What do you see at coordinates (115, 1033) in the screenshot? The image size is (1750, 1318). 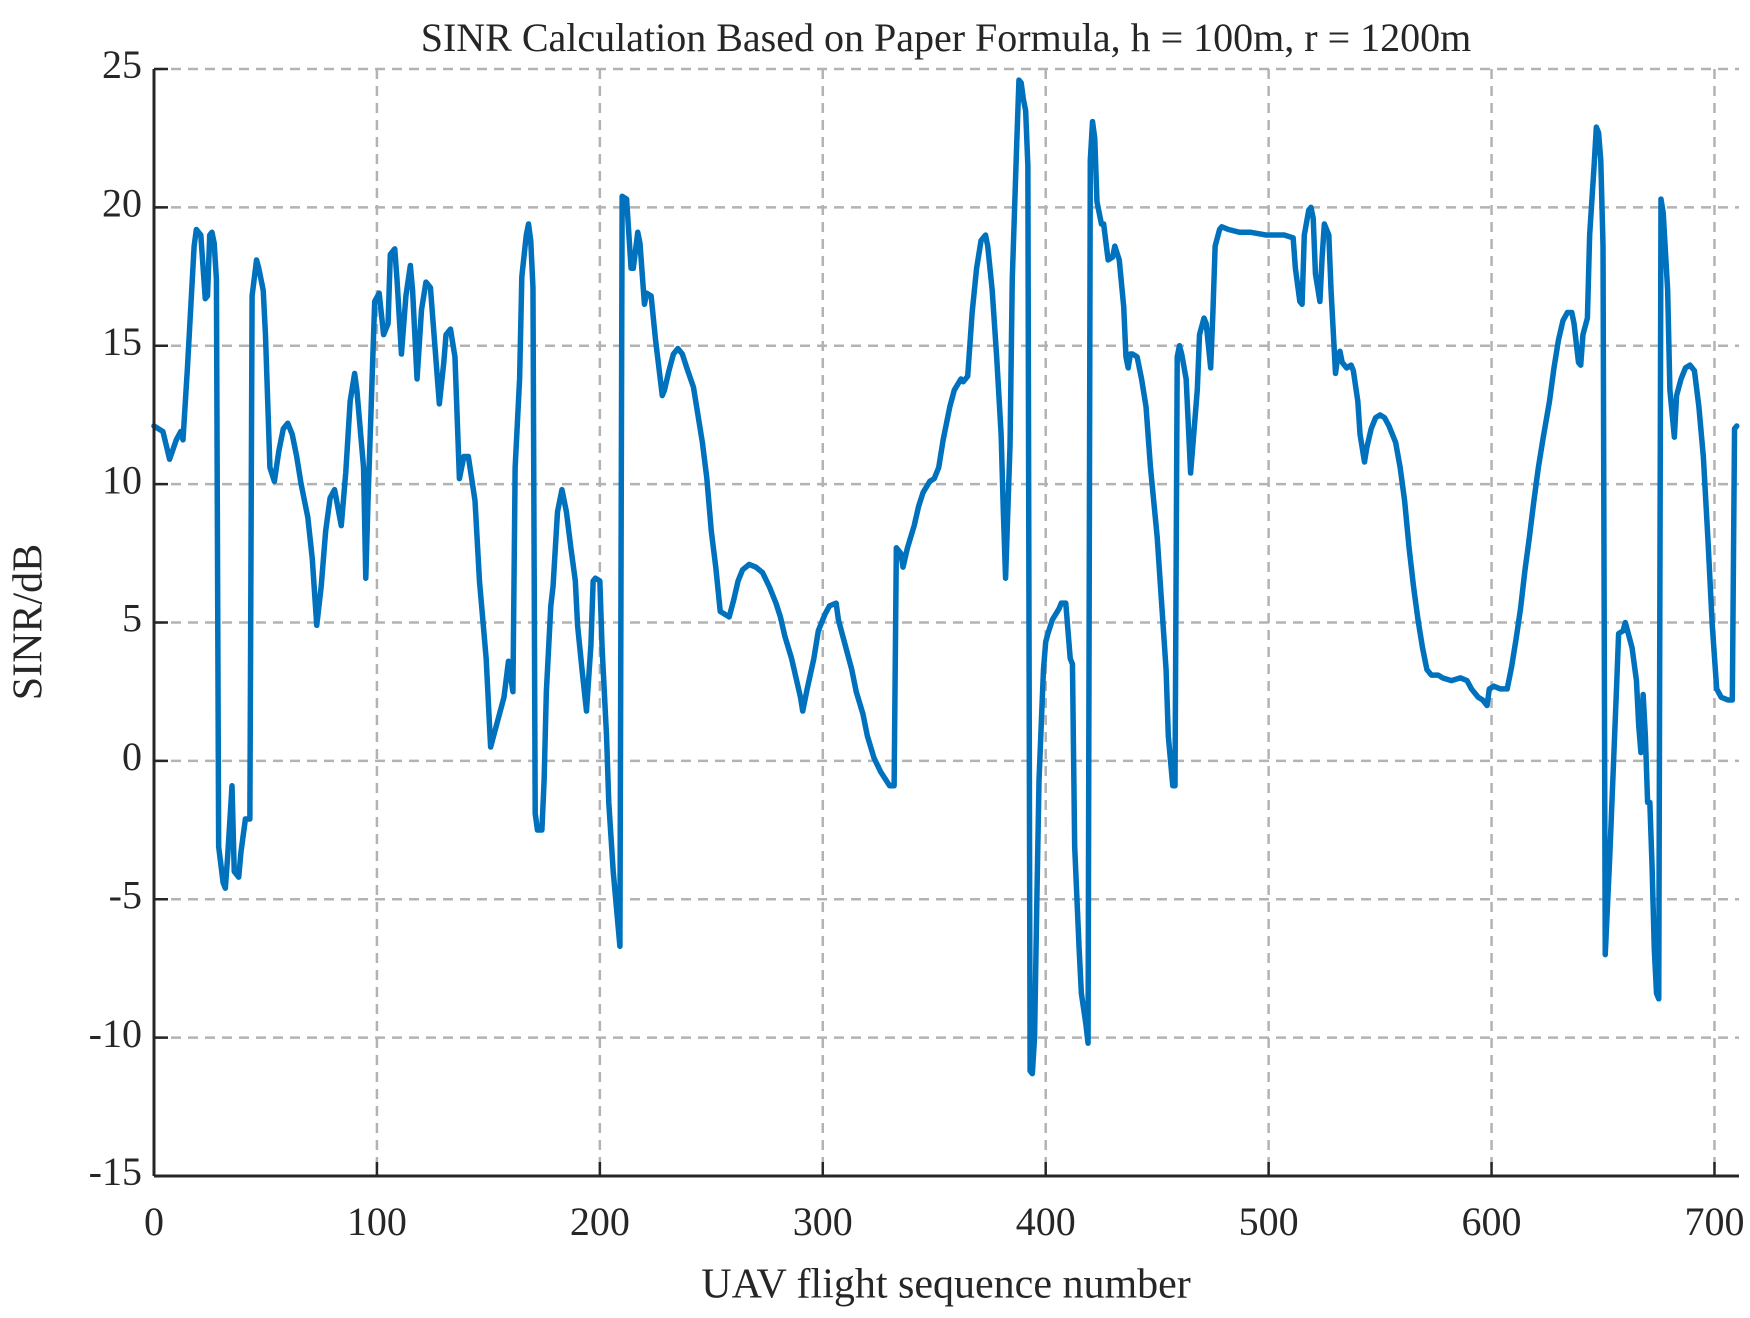 I see `y-tick-label: -10` at bounding box center [115, 1033].